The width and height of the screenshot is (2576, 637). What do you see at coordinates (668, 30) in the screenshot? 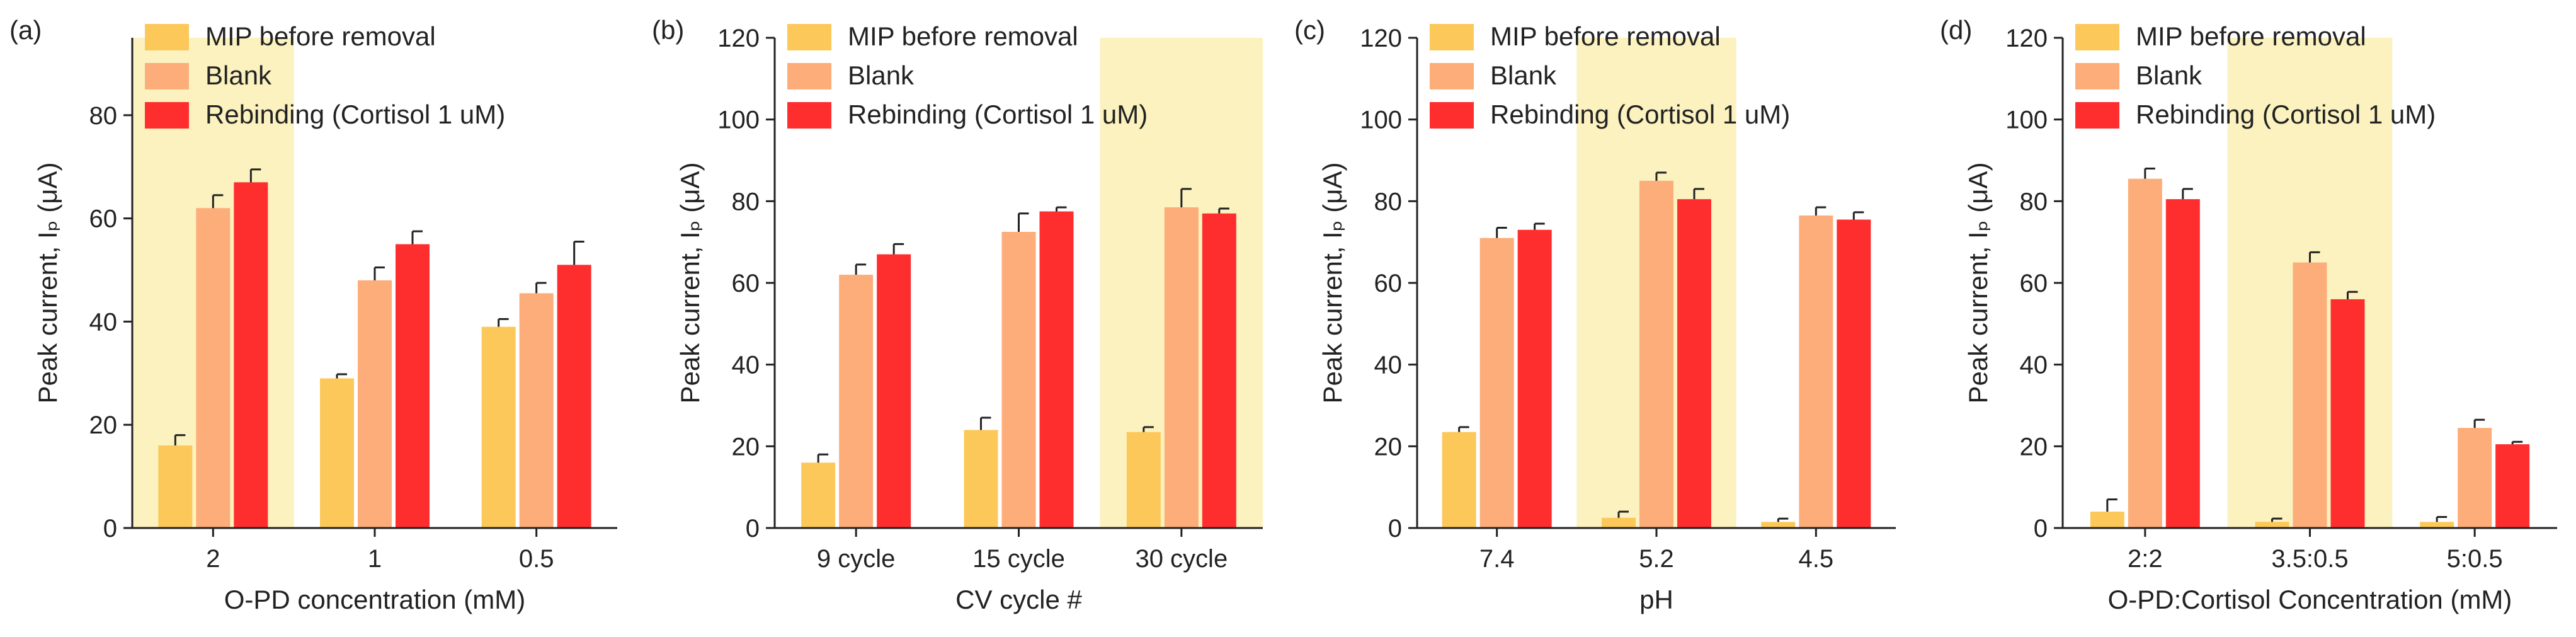
I see `panel-label: (b)` at bounding box center [668, 30].